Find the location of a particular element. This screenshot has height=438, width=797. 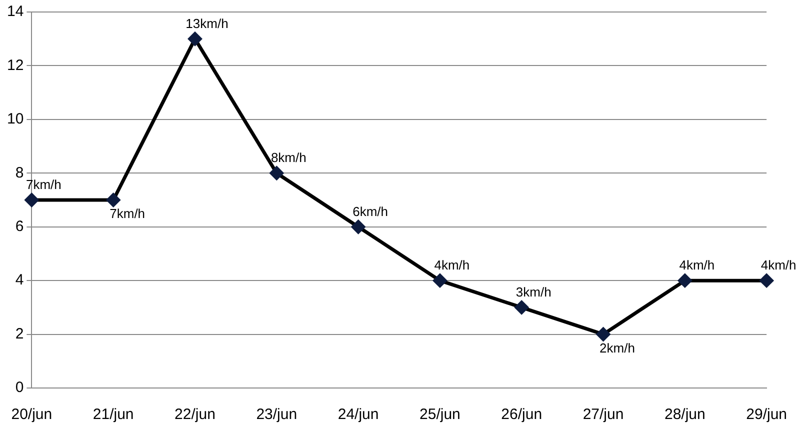

x-tick-label: 21/jun is located at coordinates (113, 415).